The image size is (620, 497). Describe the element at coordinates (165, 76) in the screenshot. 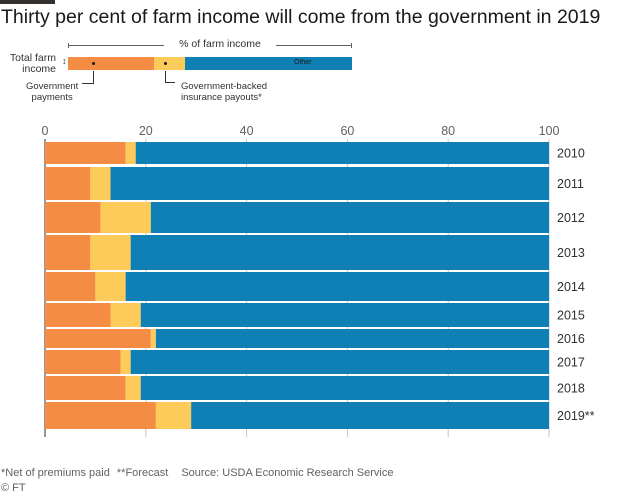

I see `leader-insurance-vertical` at that location.